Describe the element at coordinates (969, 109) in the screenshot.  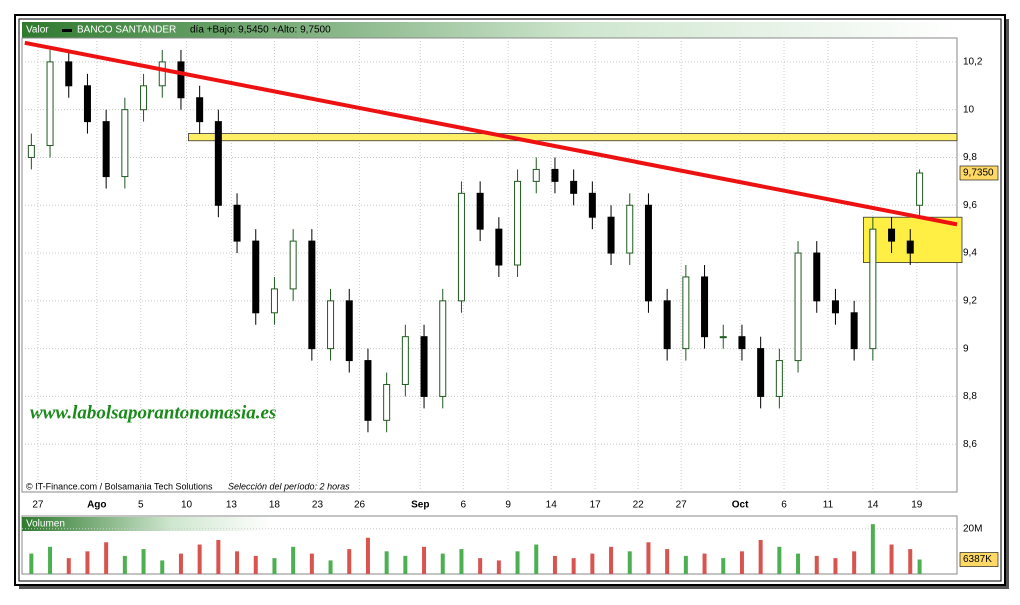
I see `y-tick-label: 10` at that location.